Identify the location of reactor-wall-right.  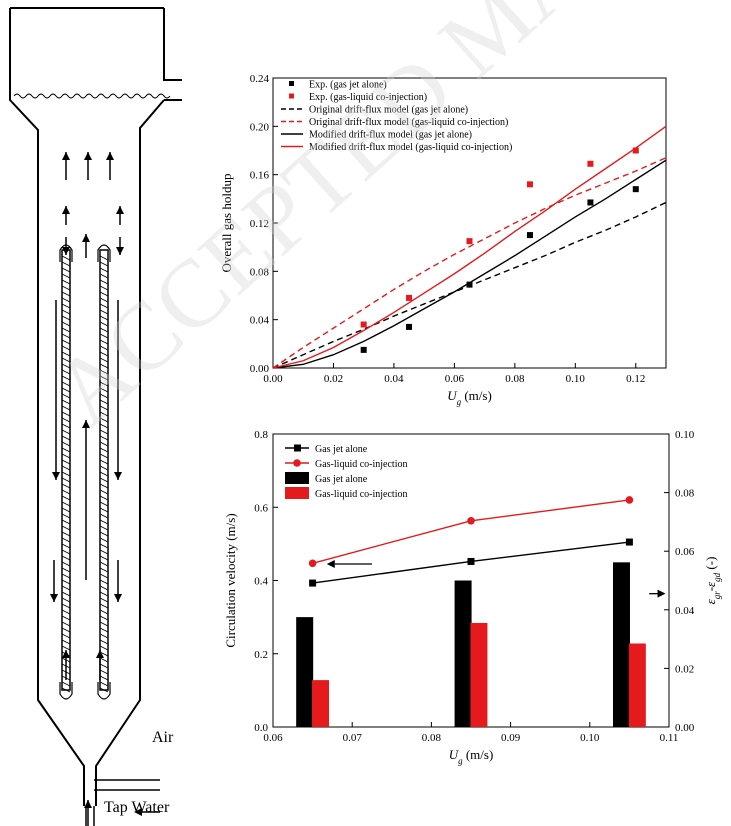
(138, 452).